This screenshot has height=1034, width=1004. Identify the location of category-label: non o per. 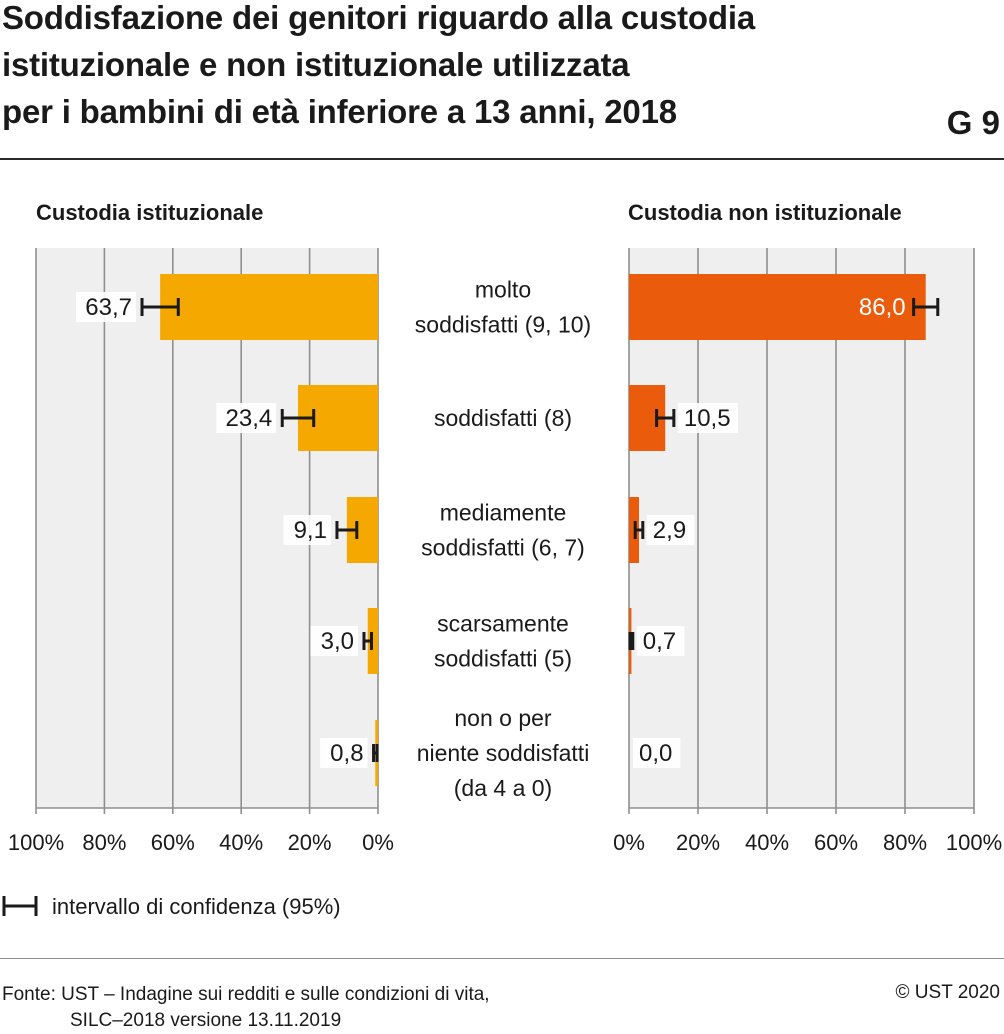
(503, 718).